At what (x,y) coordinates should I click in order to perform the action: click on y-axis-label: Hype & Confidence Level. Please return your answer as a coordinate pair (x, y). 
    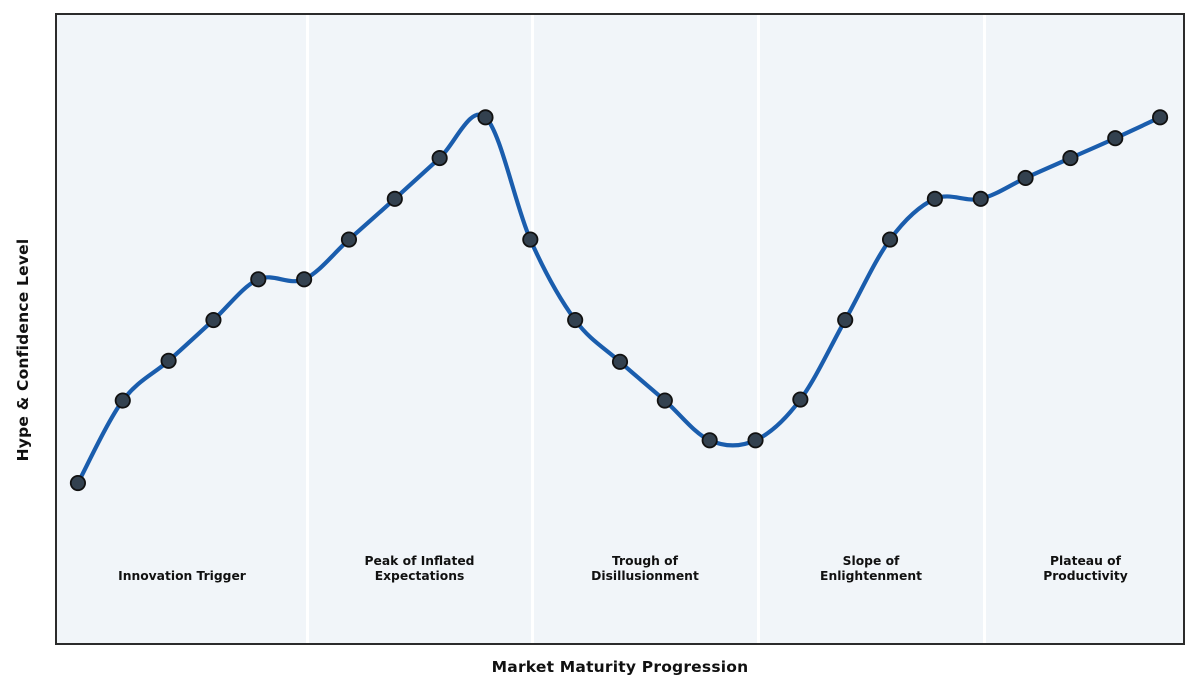
    Looking at the image, I should click on (23, 350).